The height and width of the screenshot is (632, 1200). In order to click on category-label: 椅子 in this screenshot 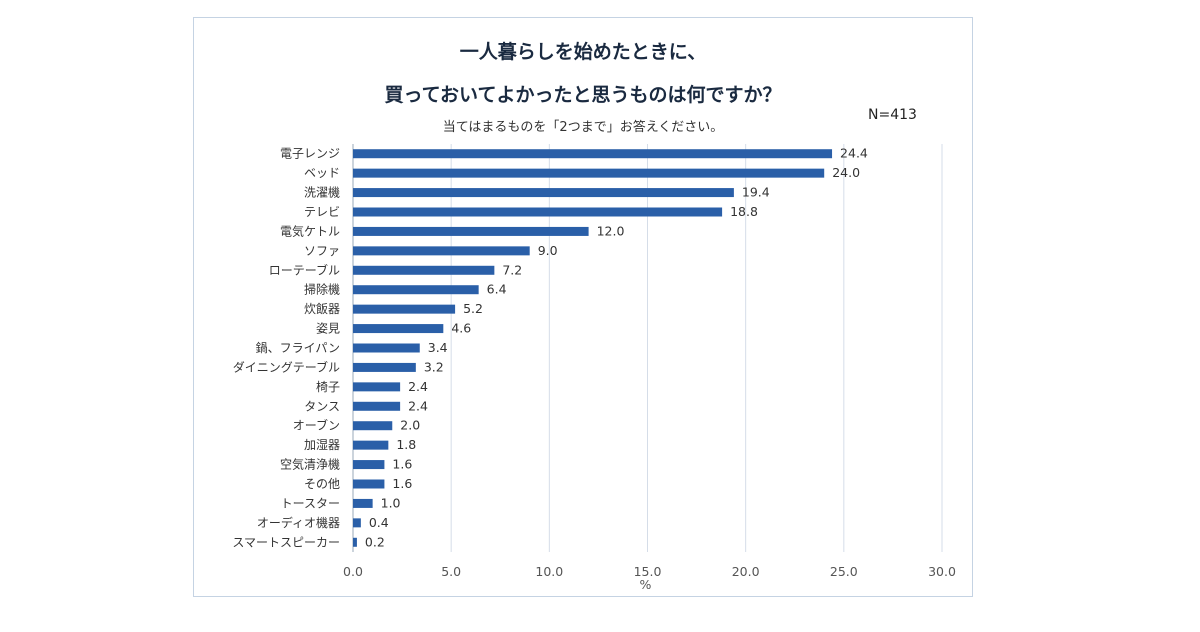, I will do `click(328, 387)`.